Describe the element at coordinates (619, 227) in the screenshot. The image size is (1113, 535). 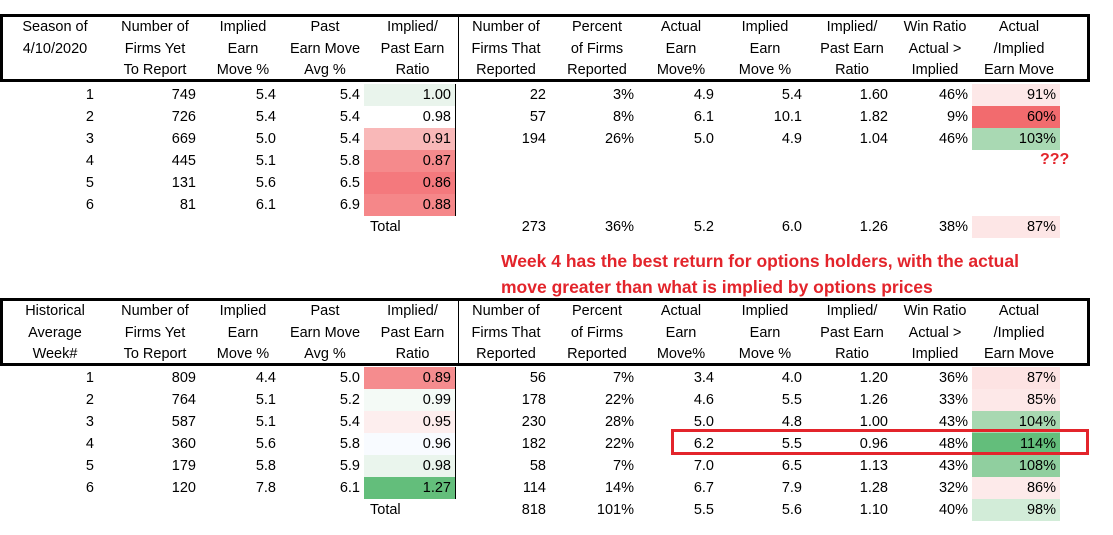
I see `top-total-cell: 36%` at that location.